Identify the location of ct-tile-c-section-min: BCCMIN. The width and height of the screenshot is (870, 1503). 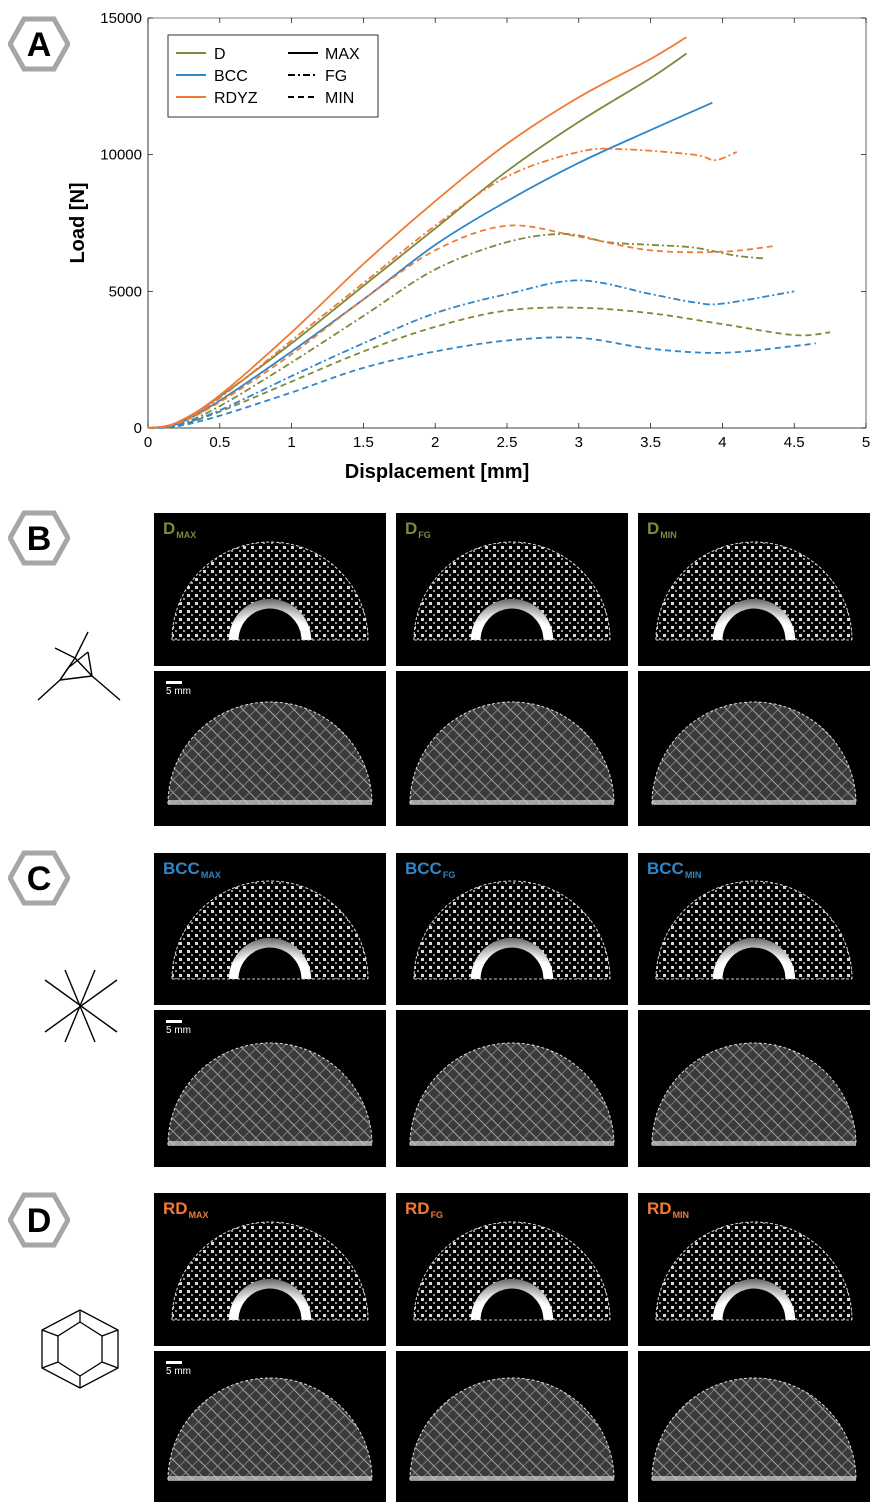
(754, 929).